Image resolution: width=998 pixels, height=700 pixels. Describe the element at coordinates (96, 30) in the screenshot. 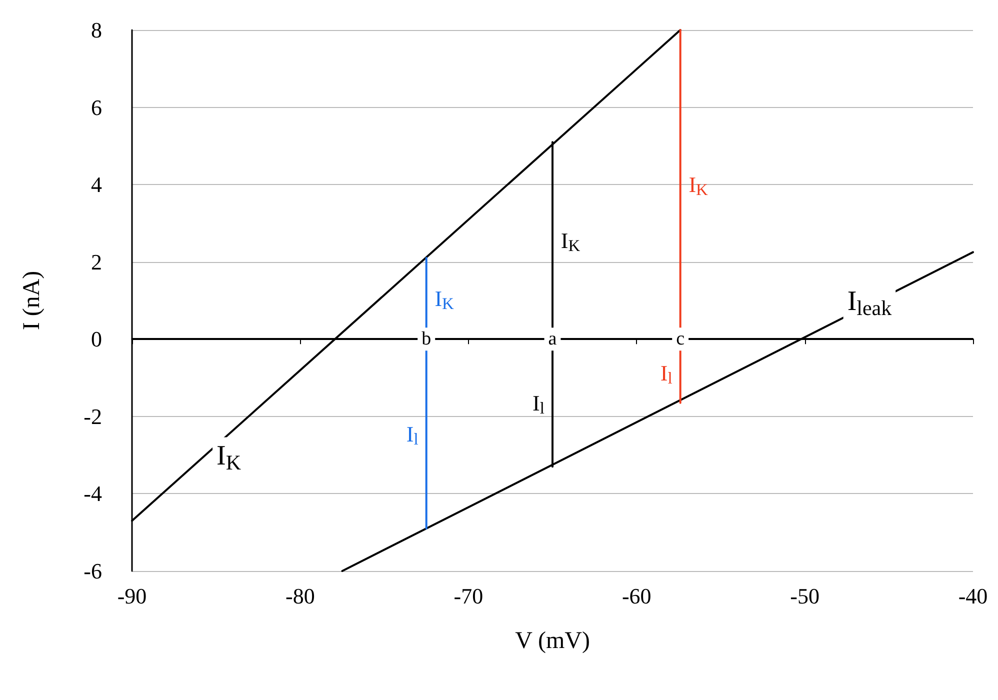

I see `y-tick-label: 8` at that location.